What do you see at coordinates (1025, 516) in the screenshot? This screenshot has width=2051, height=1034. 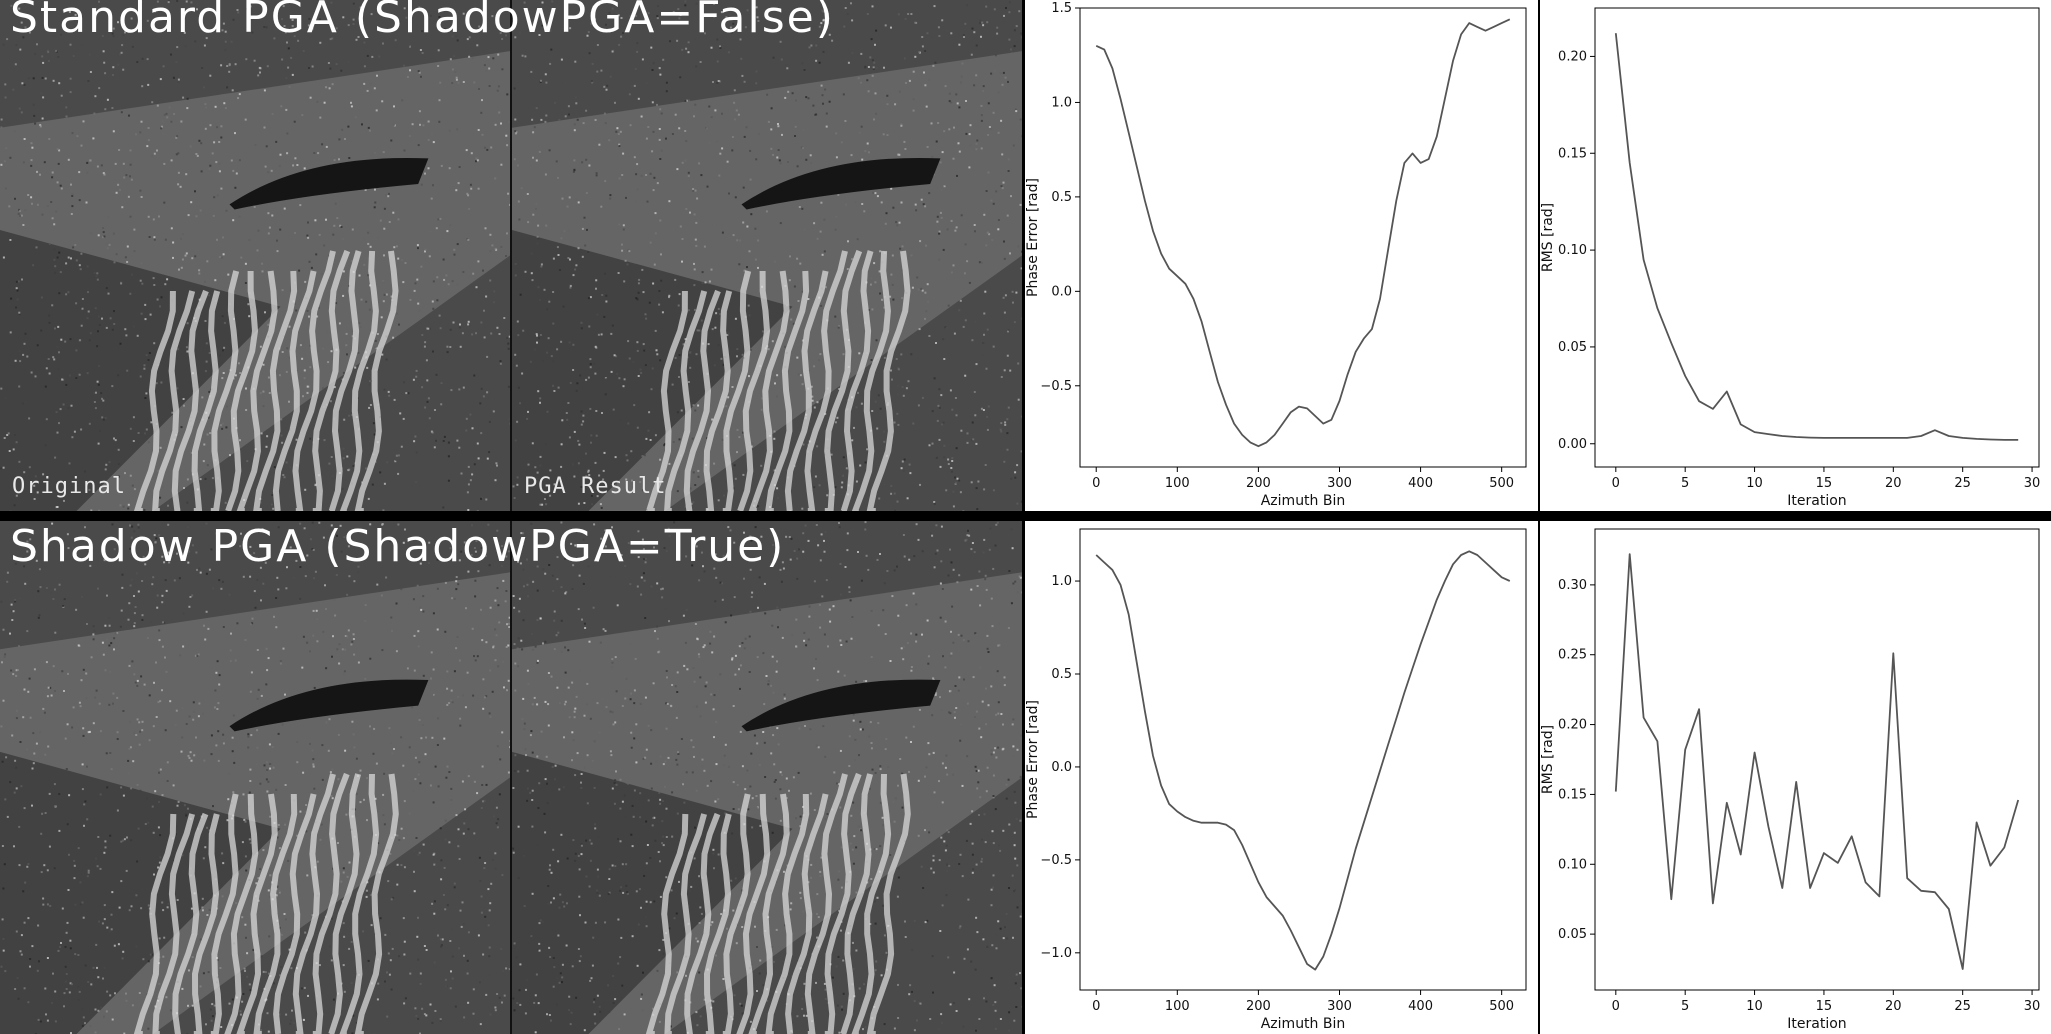 I see `row-divider` at bounding box center [1025, 516].